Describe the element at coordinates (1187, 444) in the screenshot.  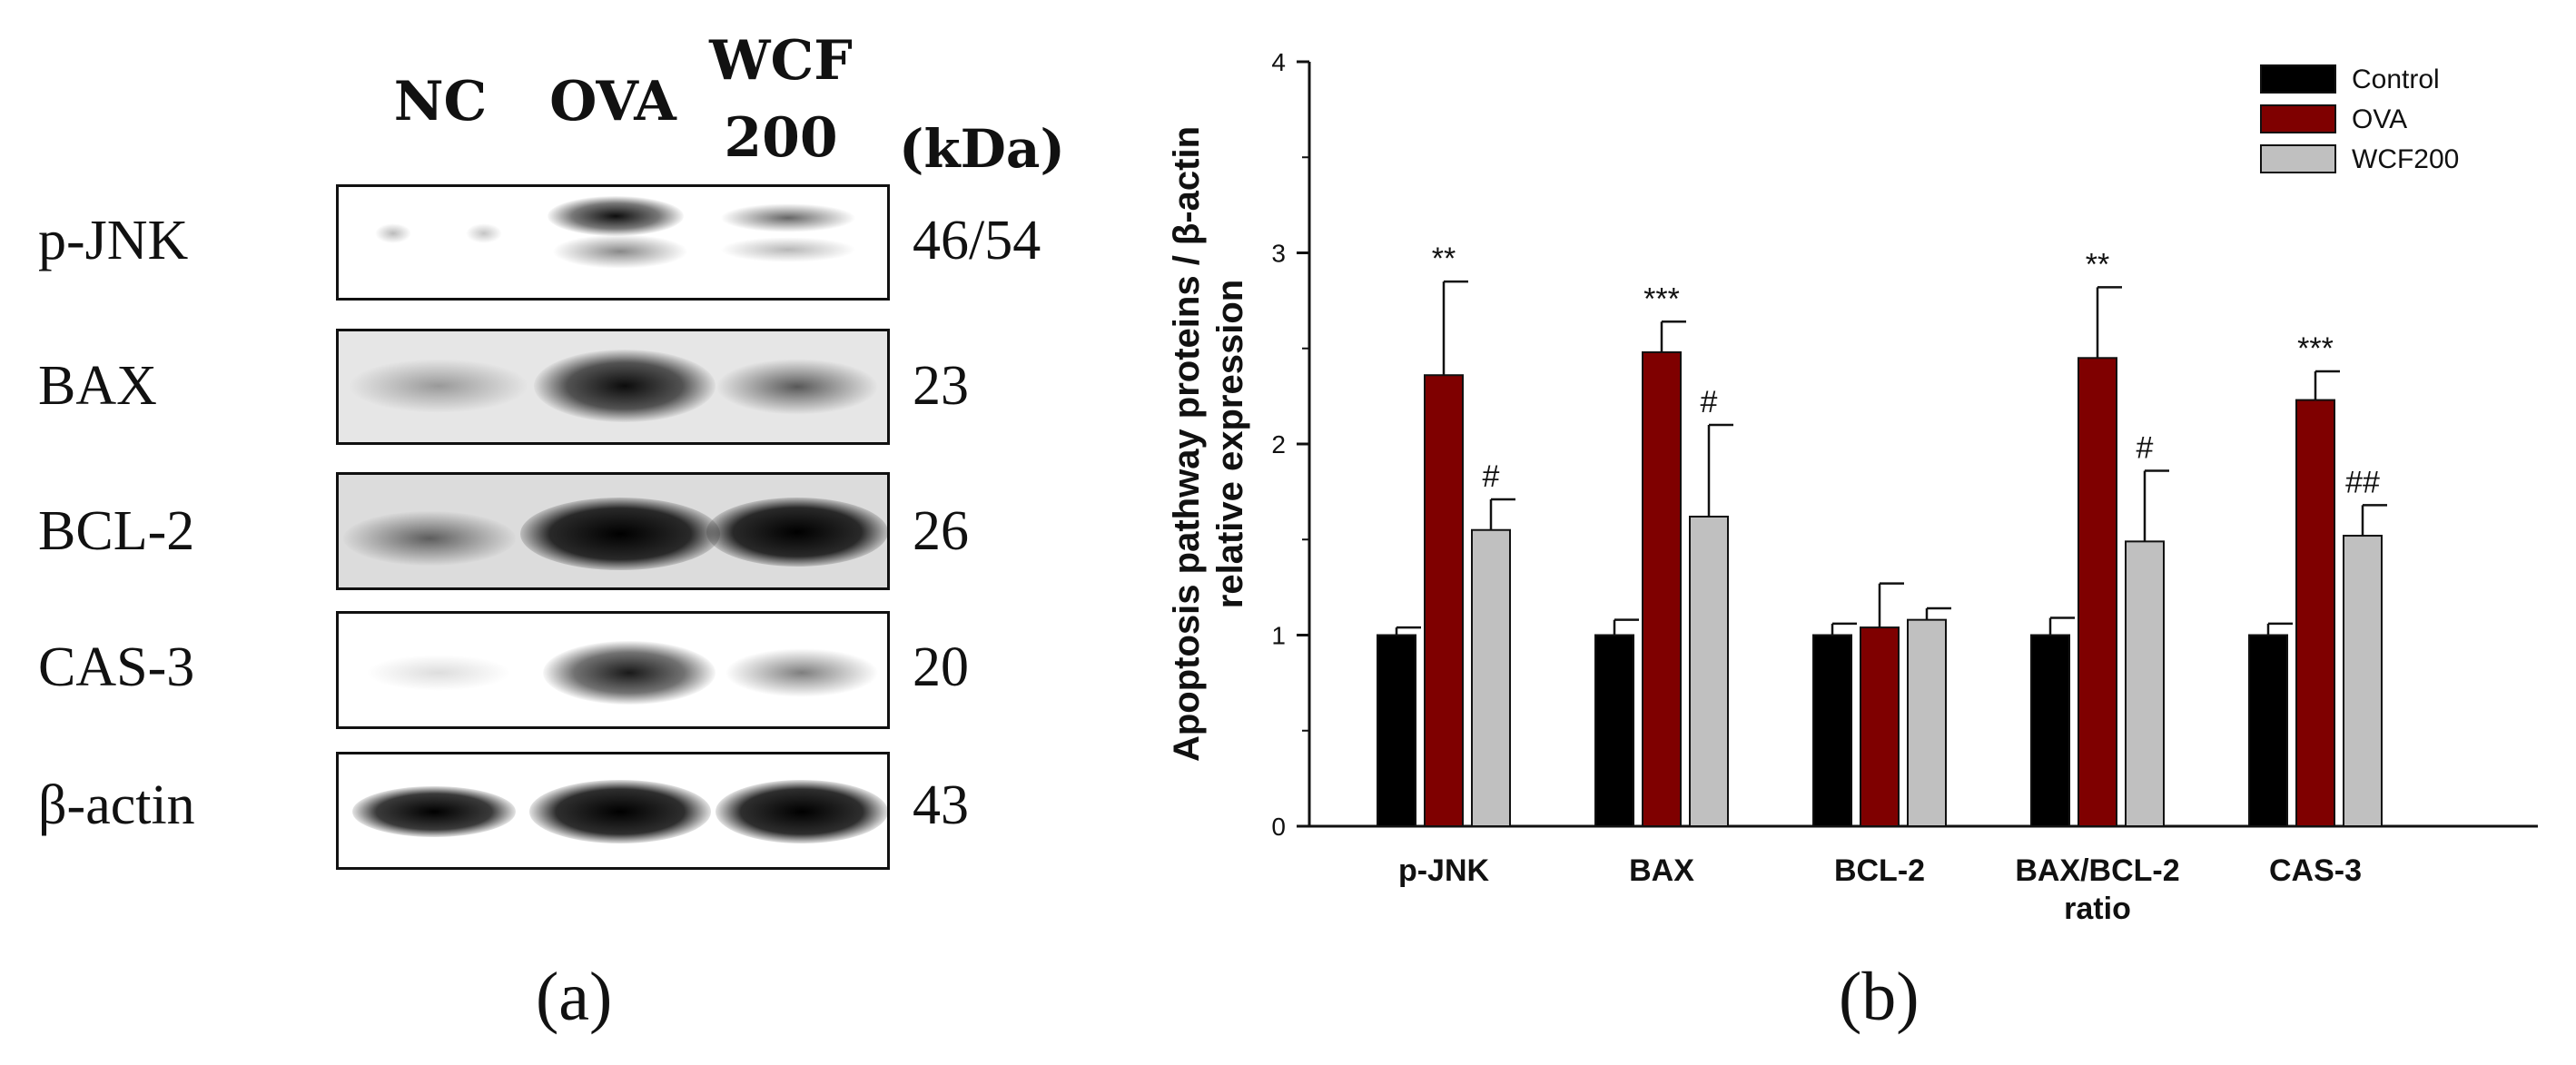
I see `y-axis-label: Apoptosis pathway proteins / β-actin` at that location.